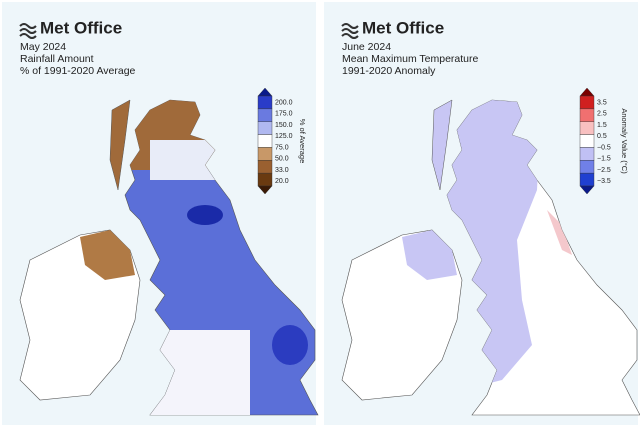  Describe the element at coordinates (284, 136) in the screenshot. I see `colorbar-label: 125.0` at that location.